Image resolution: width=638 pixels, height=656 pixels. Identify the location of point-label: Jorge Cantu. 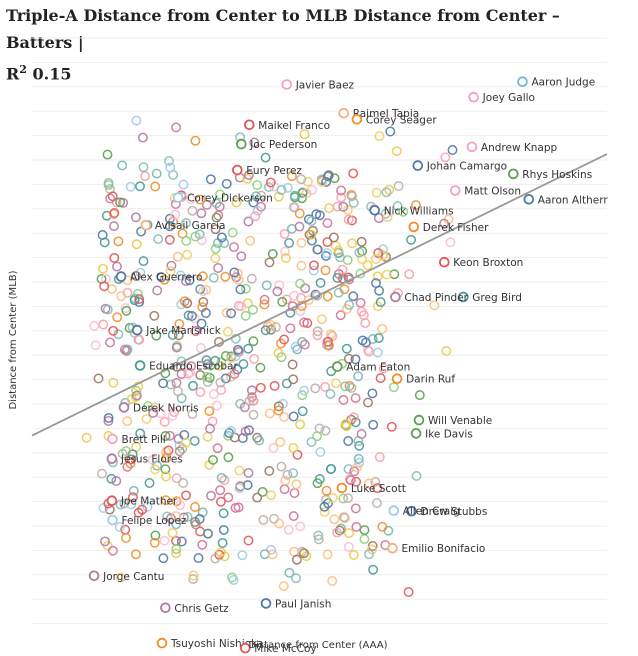
(133, 577).